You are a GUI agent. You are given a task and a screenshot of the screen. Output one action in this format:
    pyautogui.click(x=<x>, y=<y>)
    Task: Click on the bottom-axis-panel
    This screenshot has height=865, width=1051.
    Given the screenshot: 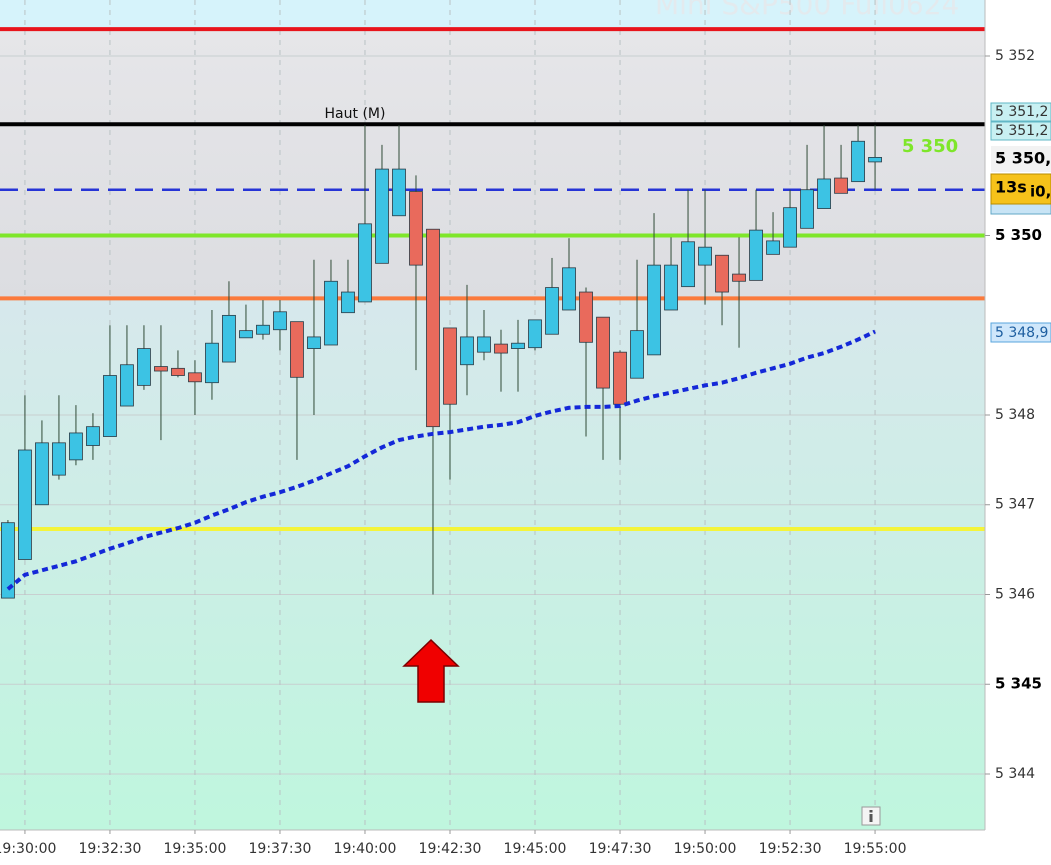 What is the action you would take?
    pyautogui.click(x=492, y=847)
    